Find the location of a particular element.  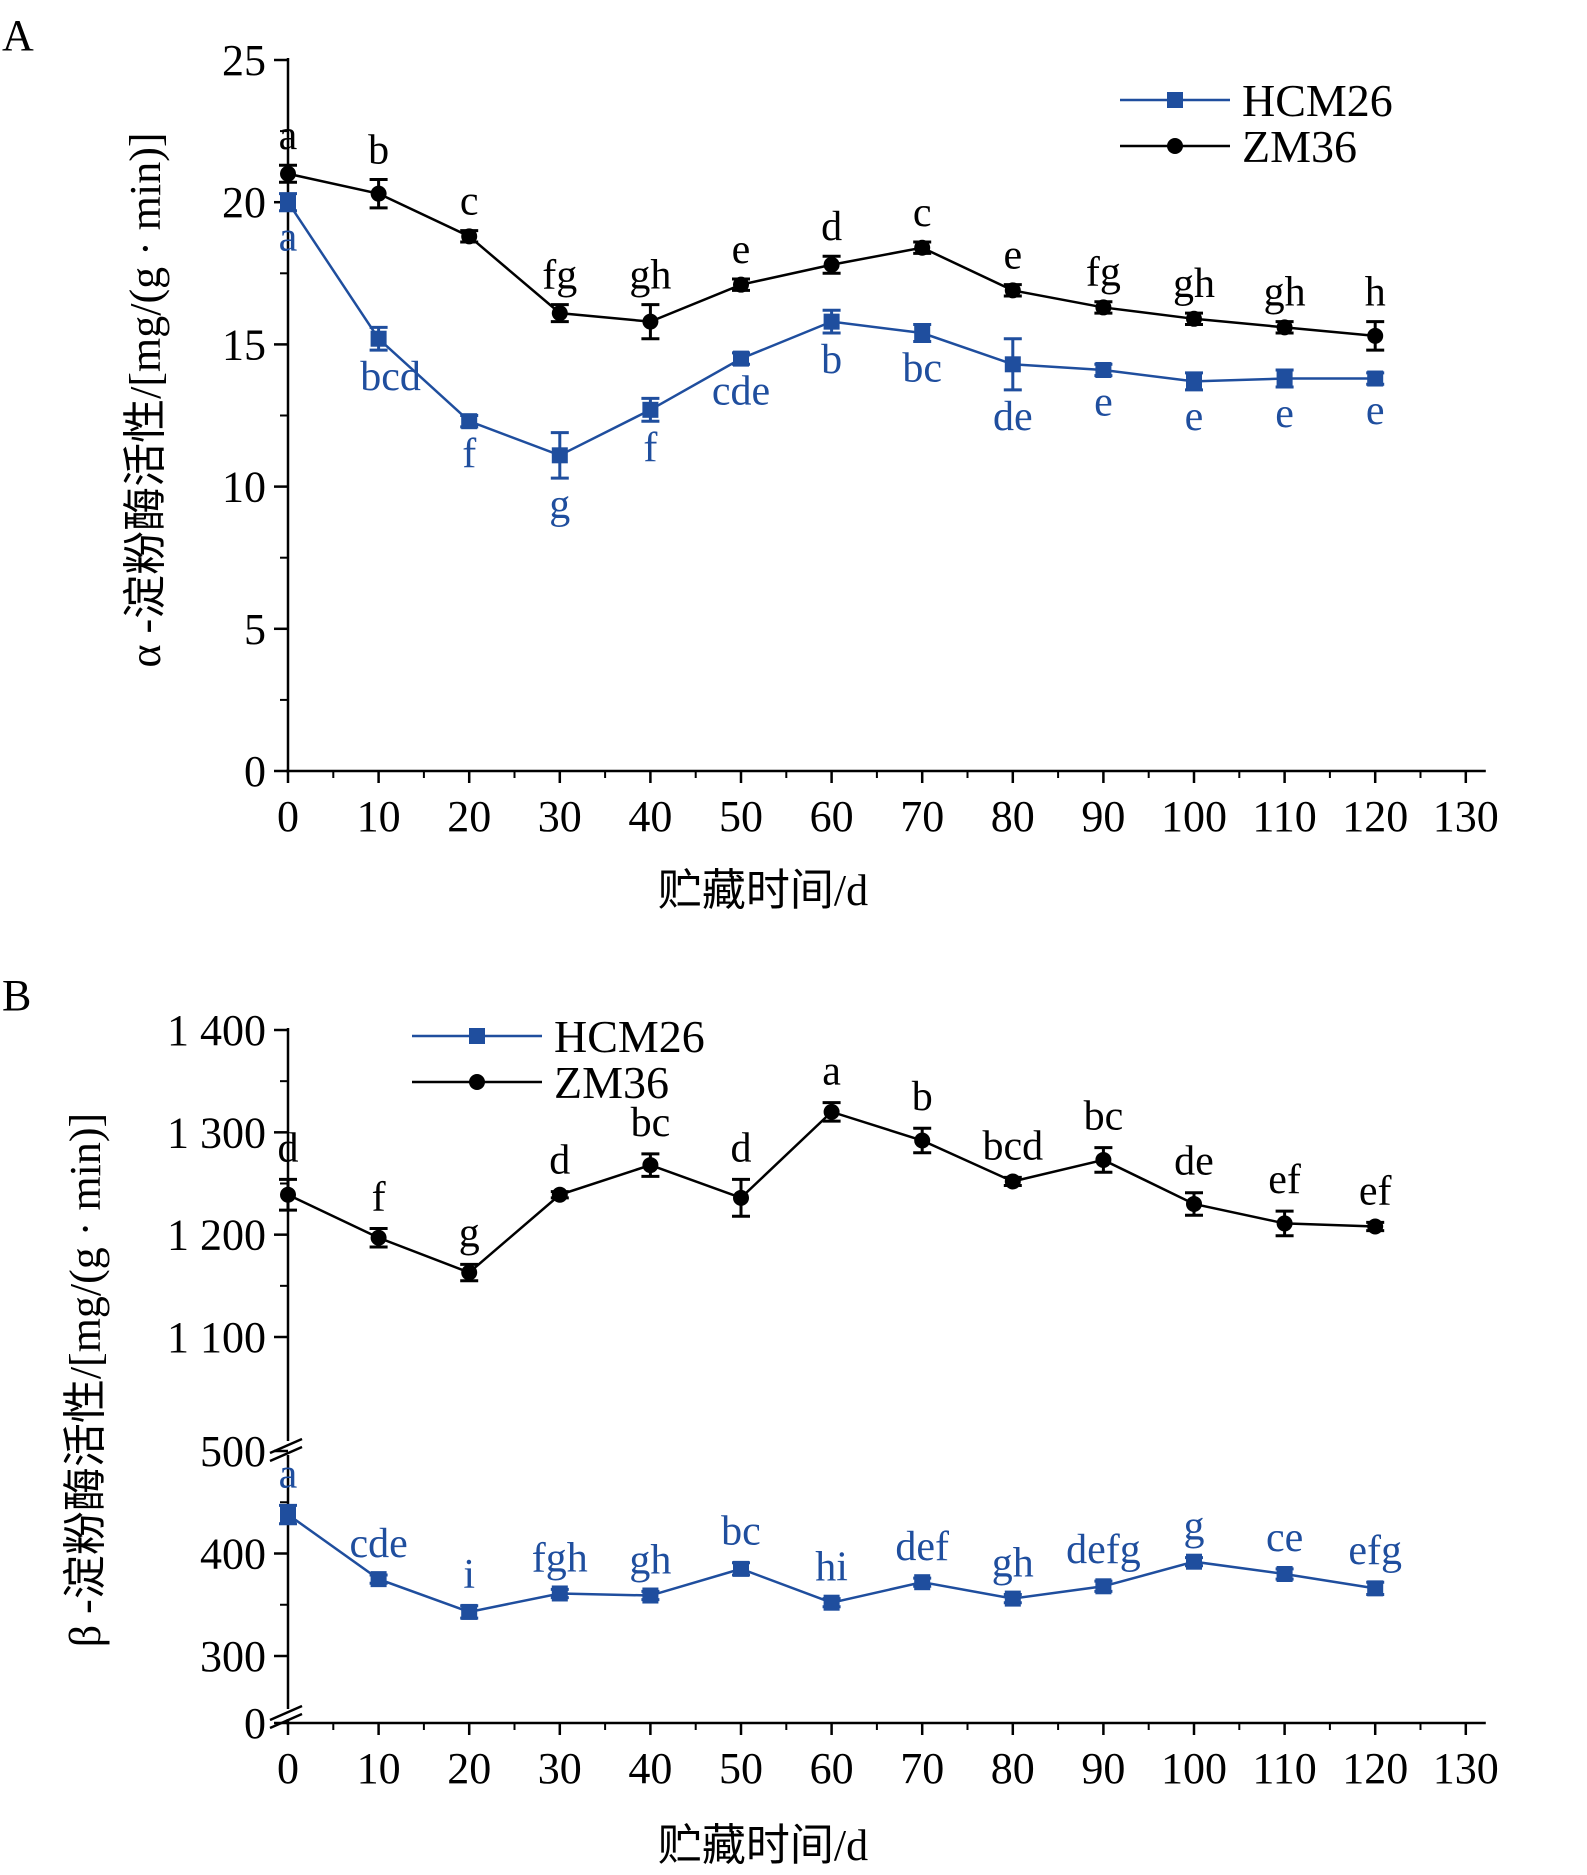

panel-b-y-tick-label: 1 300 is located at coordinates (216, 1132).